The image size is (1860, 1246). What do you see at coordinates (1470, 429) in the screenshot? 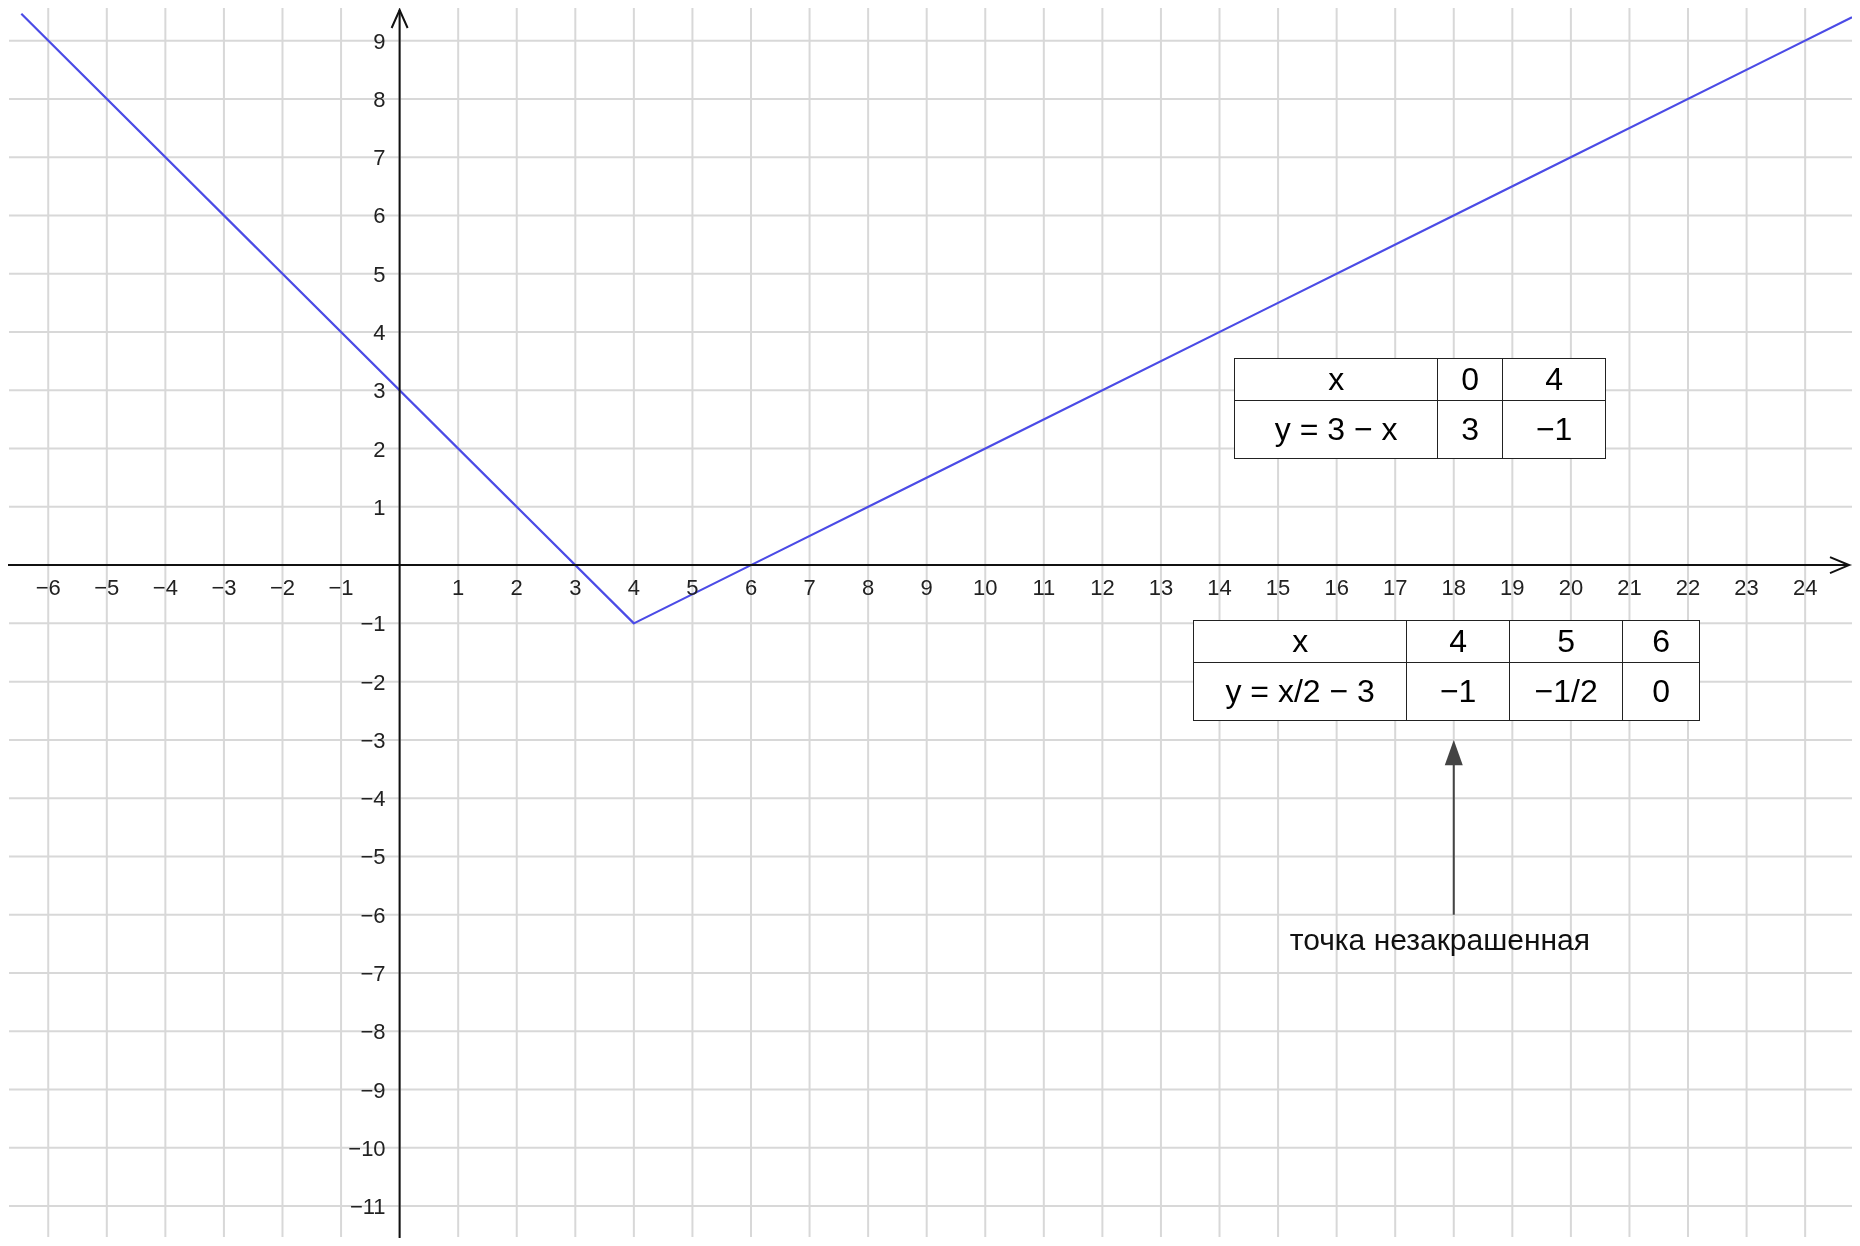
I see `annotation: 3` at bounding box center [1470, 429].